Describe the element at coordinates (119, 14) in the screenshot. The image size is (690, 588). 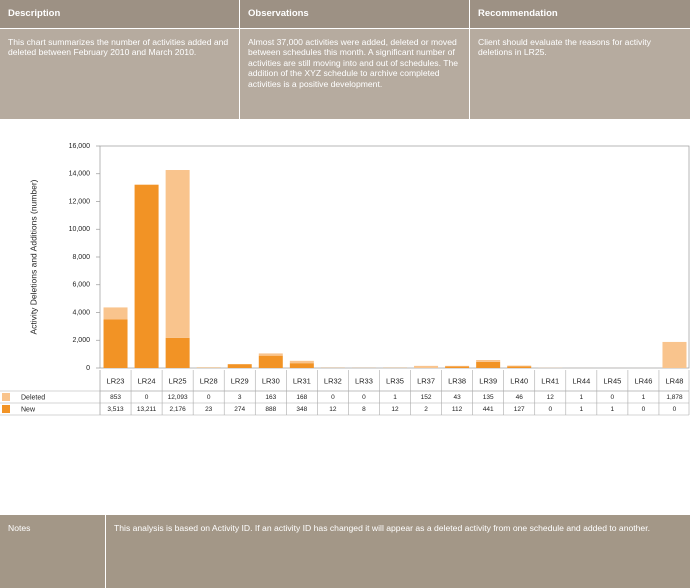
I see `column-title: Description` at that location.